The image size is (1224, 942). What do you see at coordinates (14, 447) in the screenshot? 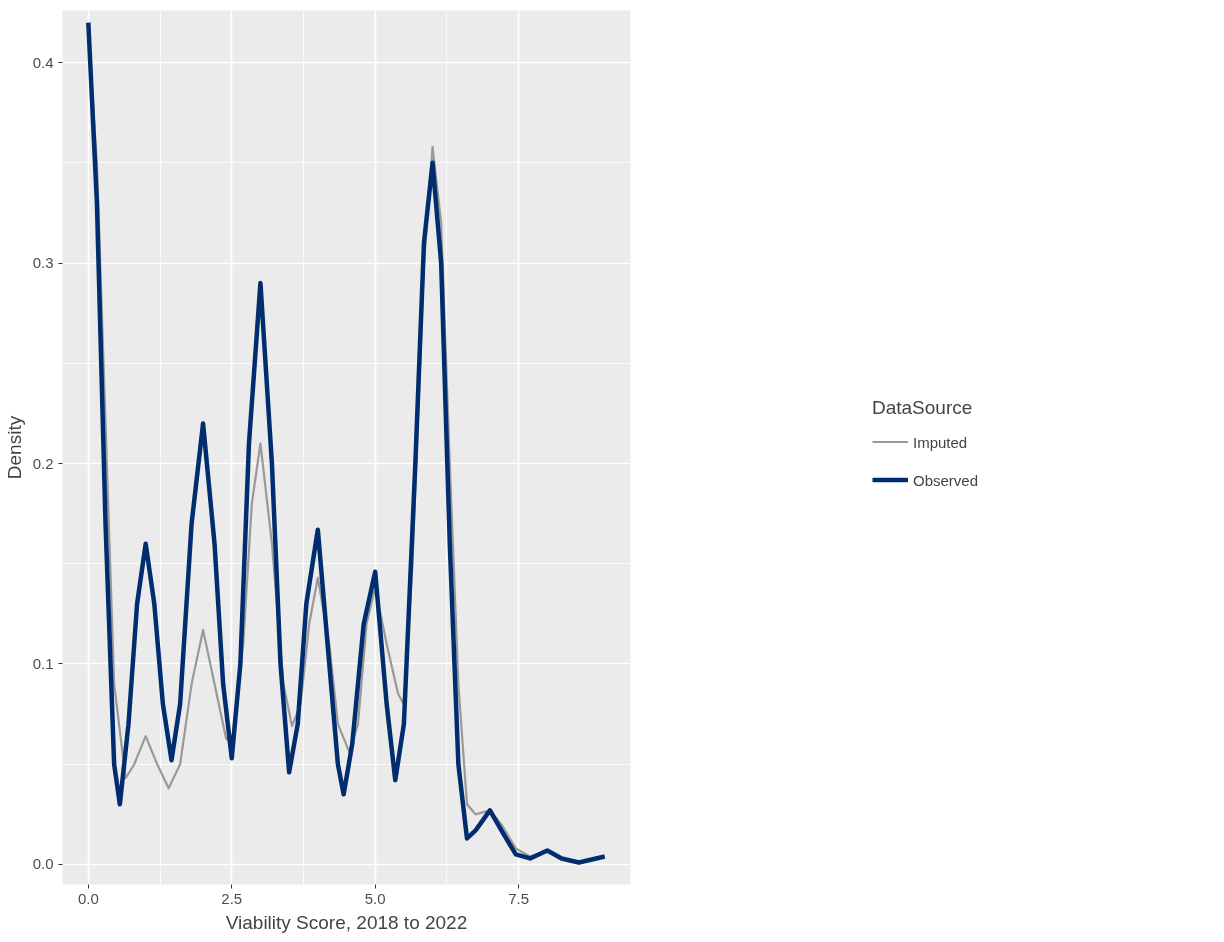
I see `y-axis-title: Density` at bounding box center [14, 447].